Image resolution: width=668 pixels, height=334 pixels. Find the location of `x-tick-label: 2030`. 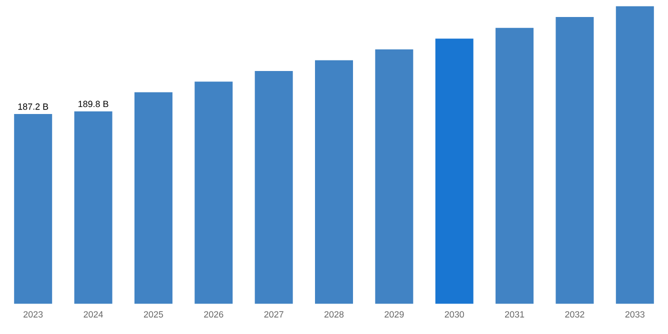

x-tick-label: 2030 is located at coordinates (454, 314).